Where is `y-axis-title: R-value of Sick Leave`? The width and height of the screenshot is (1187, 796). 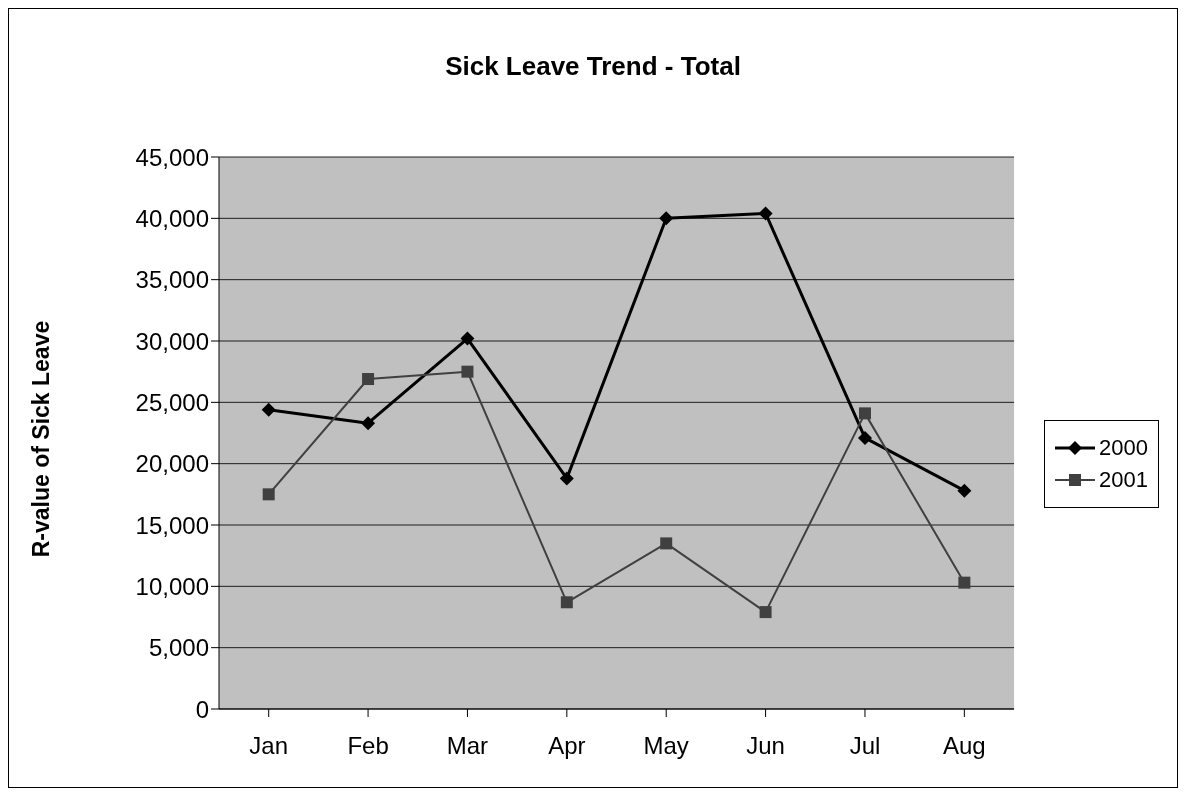 y-axis-title: R-value of Sick Leave is located at coordinates (41, 439).